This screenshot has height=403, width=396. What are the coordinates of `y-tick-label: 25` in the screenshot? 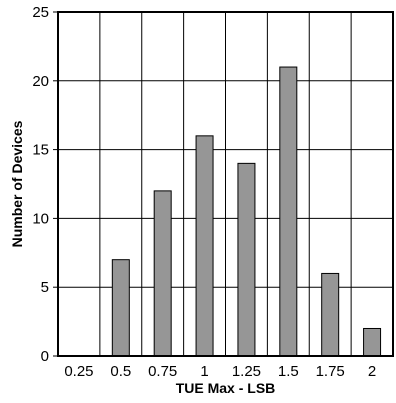 It's located at (40, 12).